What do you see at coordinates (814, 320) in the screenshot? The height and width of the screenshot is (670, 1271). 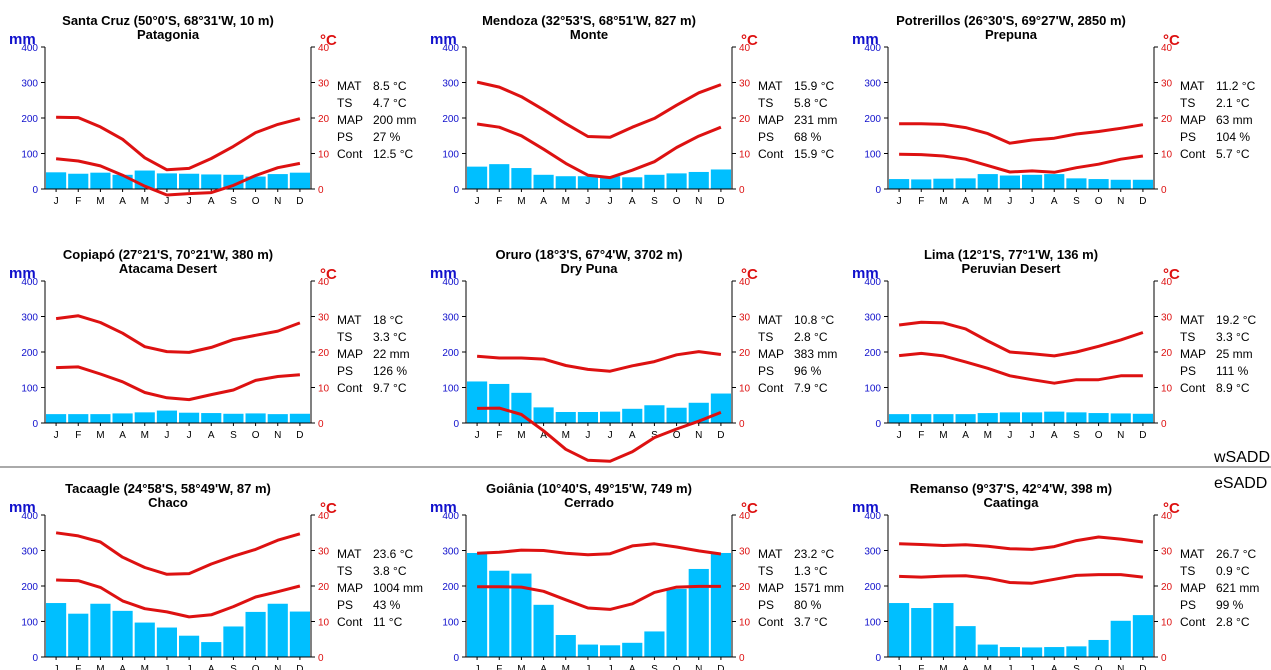 I see `stat-value-mat: 10.8 °C` at bounding box center [814, 320].